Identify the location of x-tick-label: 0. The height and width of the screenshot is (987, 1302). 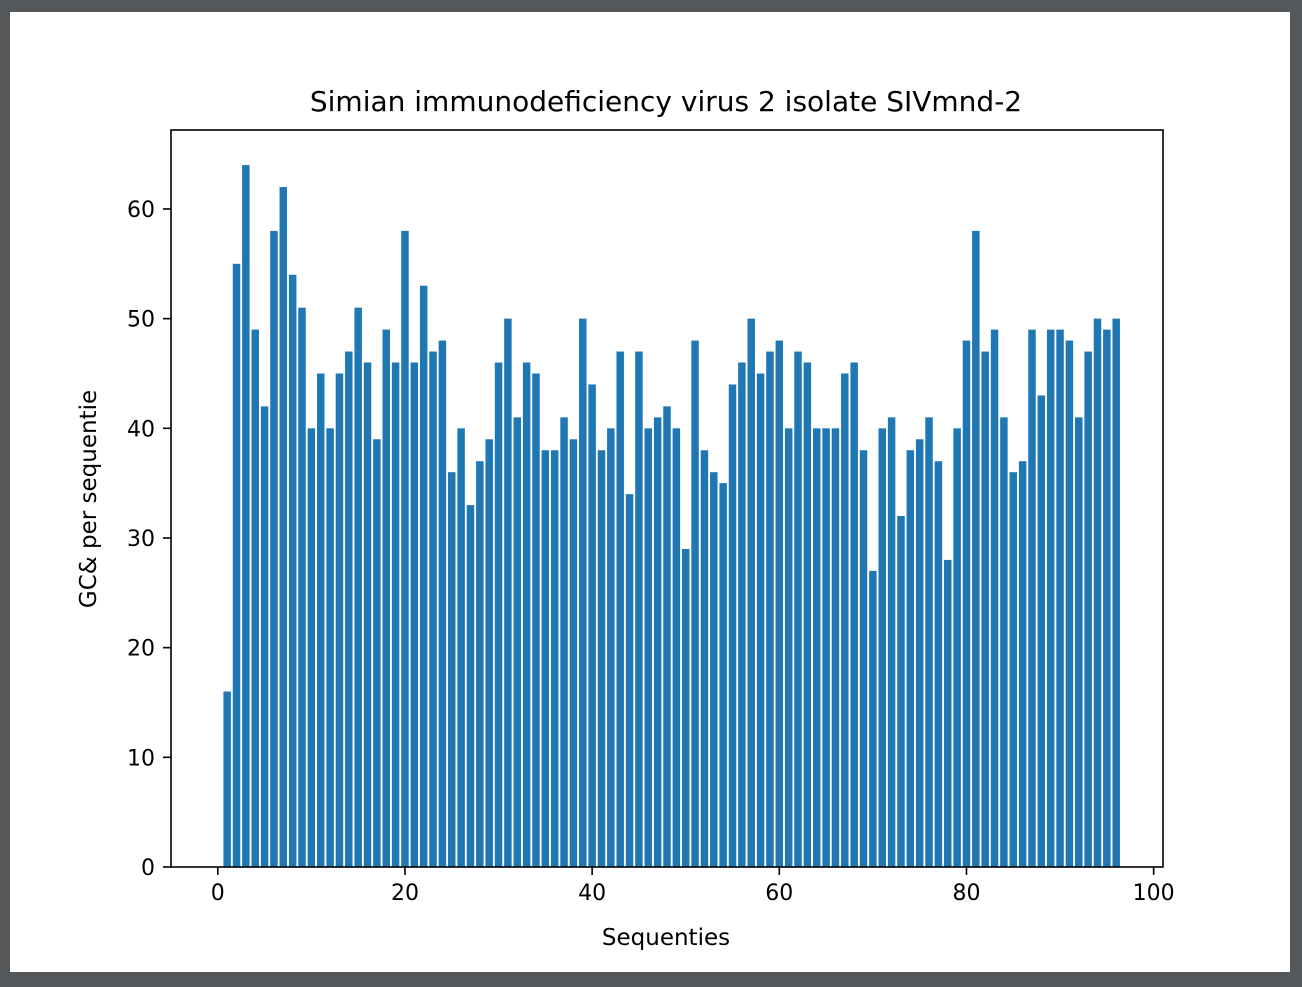
(218, 893).